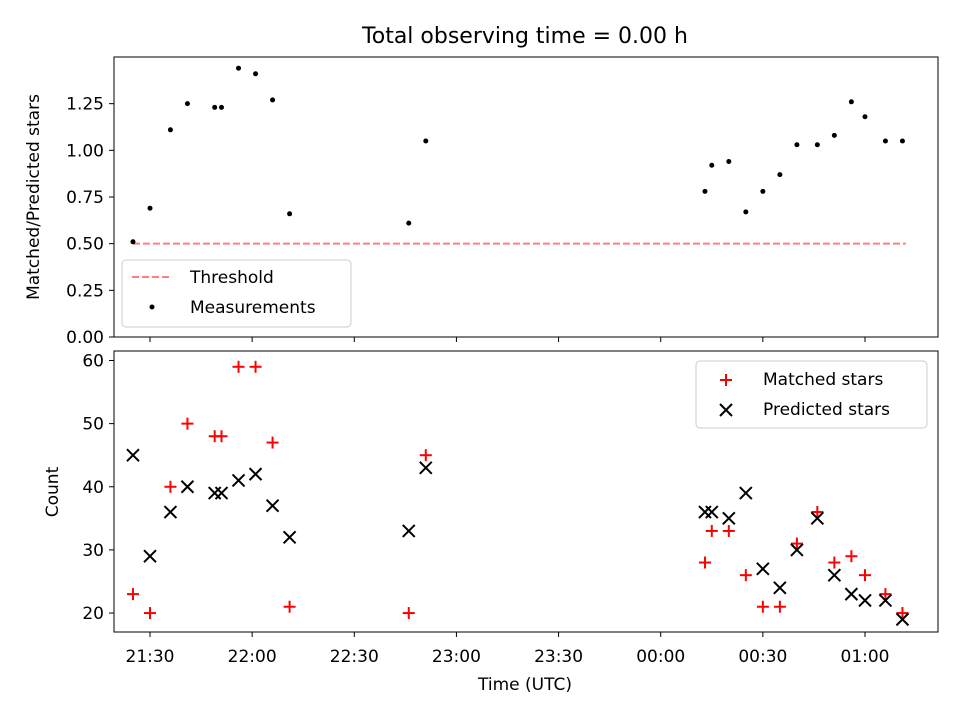 The width and height of the screenshot is (960, 720). What do you see at coordinates (508, 649) in the screenshot?
I see `count-x-axis: 21:30 22:00 22:30 23:00 23:30 00:00 00:30 01:00` at bounding box center [508, 649].